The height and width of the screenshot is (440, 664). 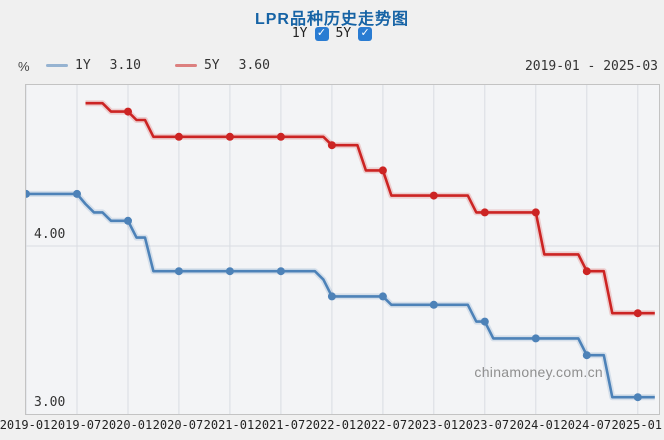 I want to click on legend-label-5y: 5Y, so click(x=211, y=65).